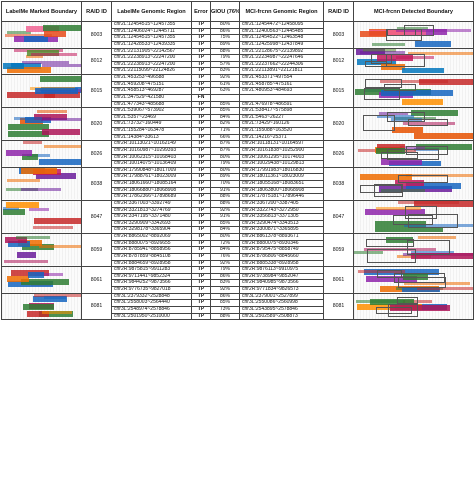 This screenshot has height=481, width=474. Describe the element at coordinates (225, 184) in the screenshot. I see `giou-cell: 70%` at that location.